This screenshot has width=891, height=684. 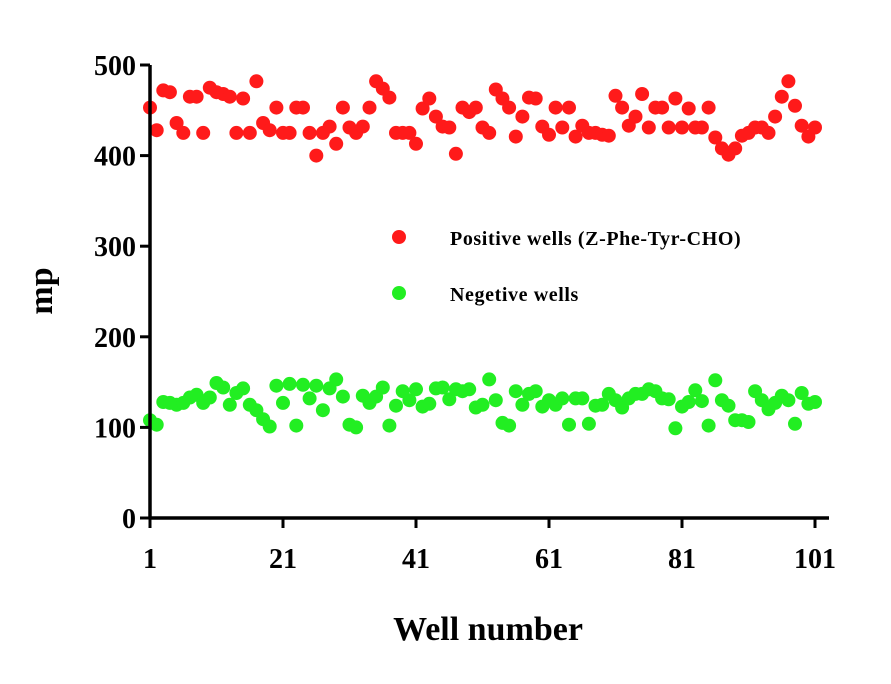 I want to click on x-tick-label: 81, so click(x=682, y=559).